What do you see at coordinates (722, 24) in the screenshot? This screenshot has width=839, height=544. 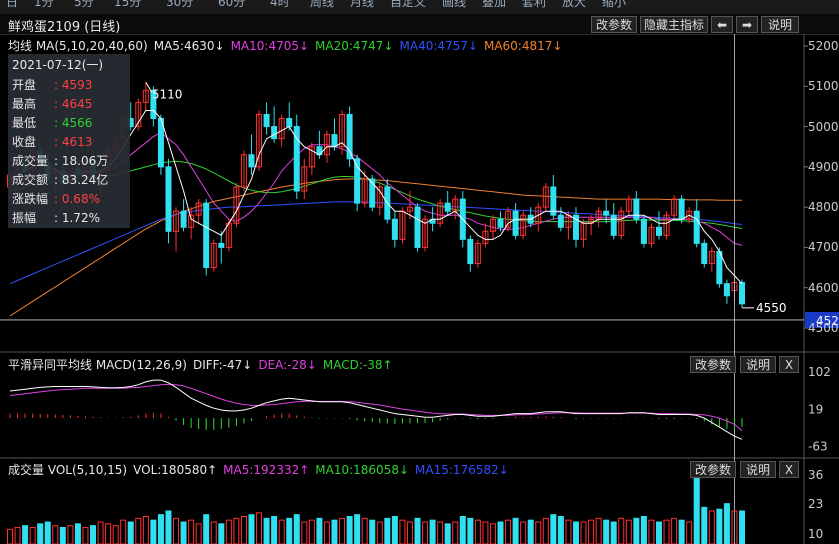 I see `prev-arrow-icon: ⬅` at bounding box center [722, 24].